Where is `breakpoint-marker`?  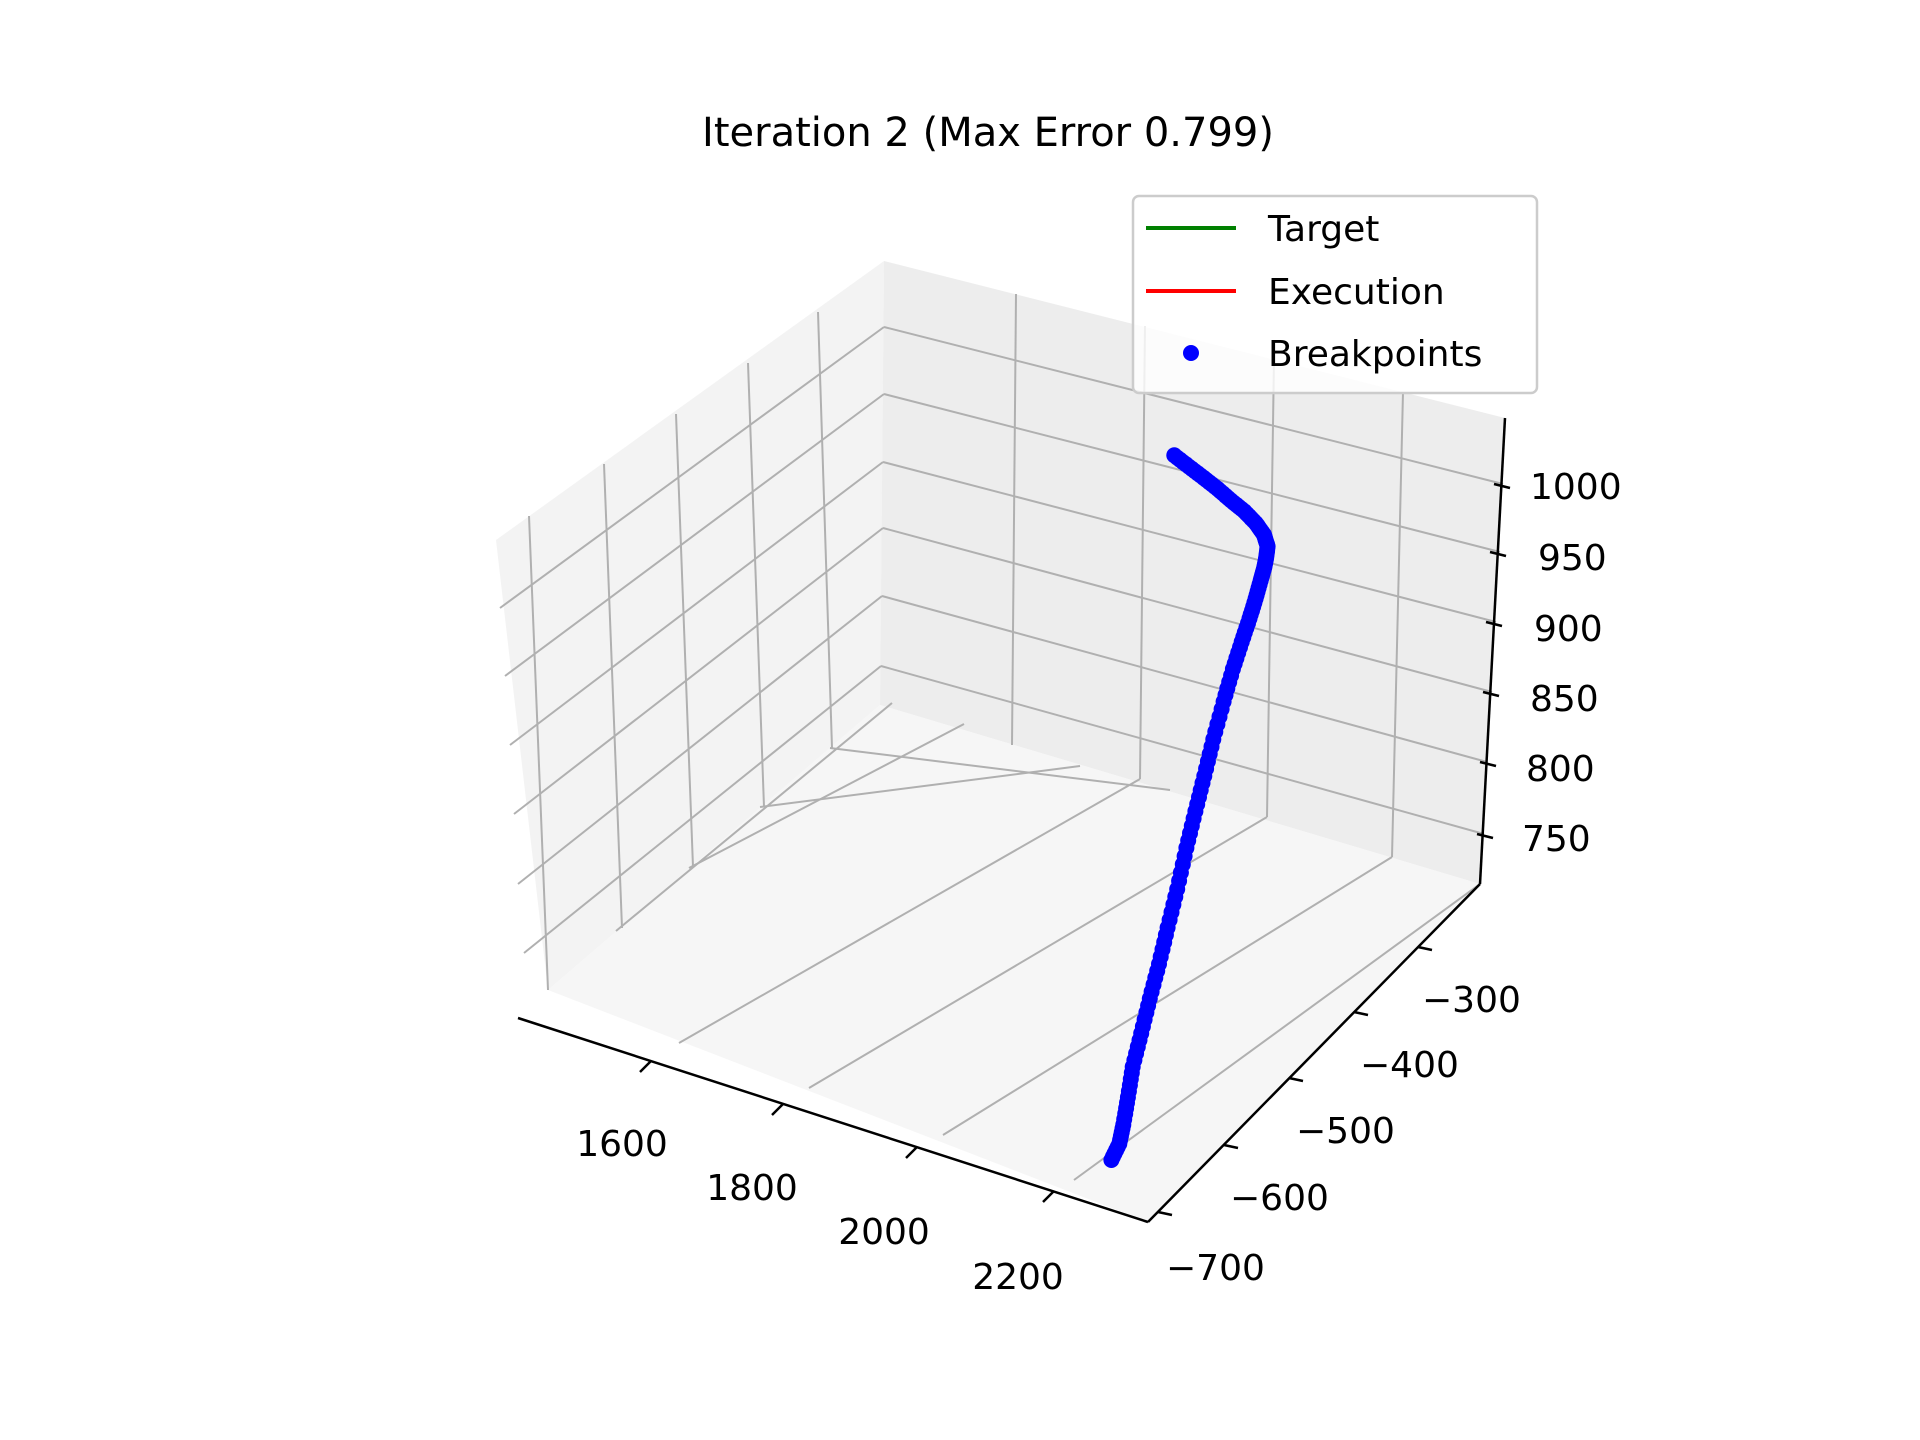
breakpoint-marker is located at coordinates (1174, 455).